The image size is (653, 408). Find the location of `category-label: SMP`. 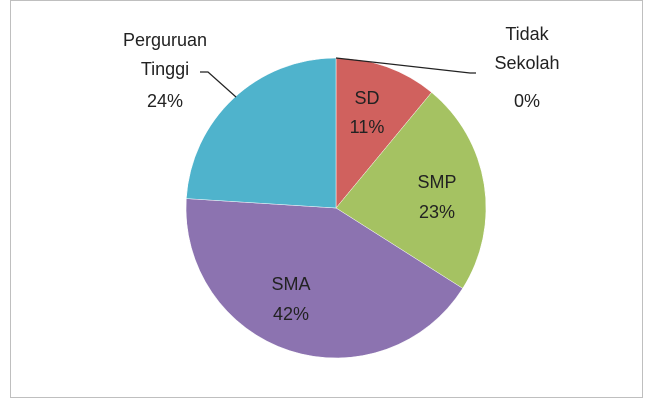

category-label: SMP is located at coordinates (437, 182).